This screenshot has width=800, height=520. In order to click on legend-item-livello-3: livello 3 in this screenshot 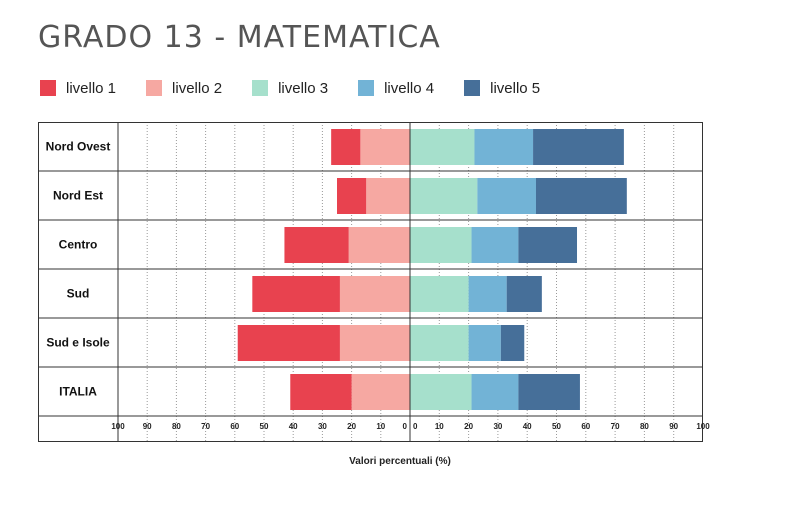, I will do `click(290, 88)`.